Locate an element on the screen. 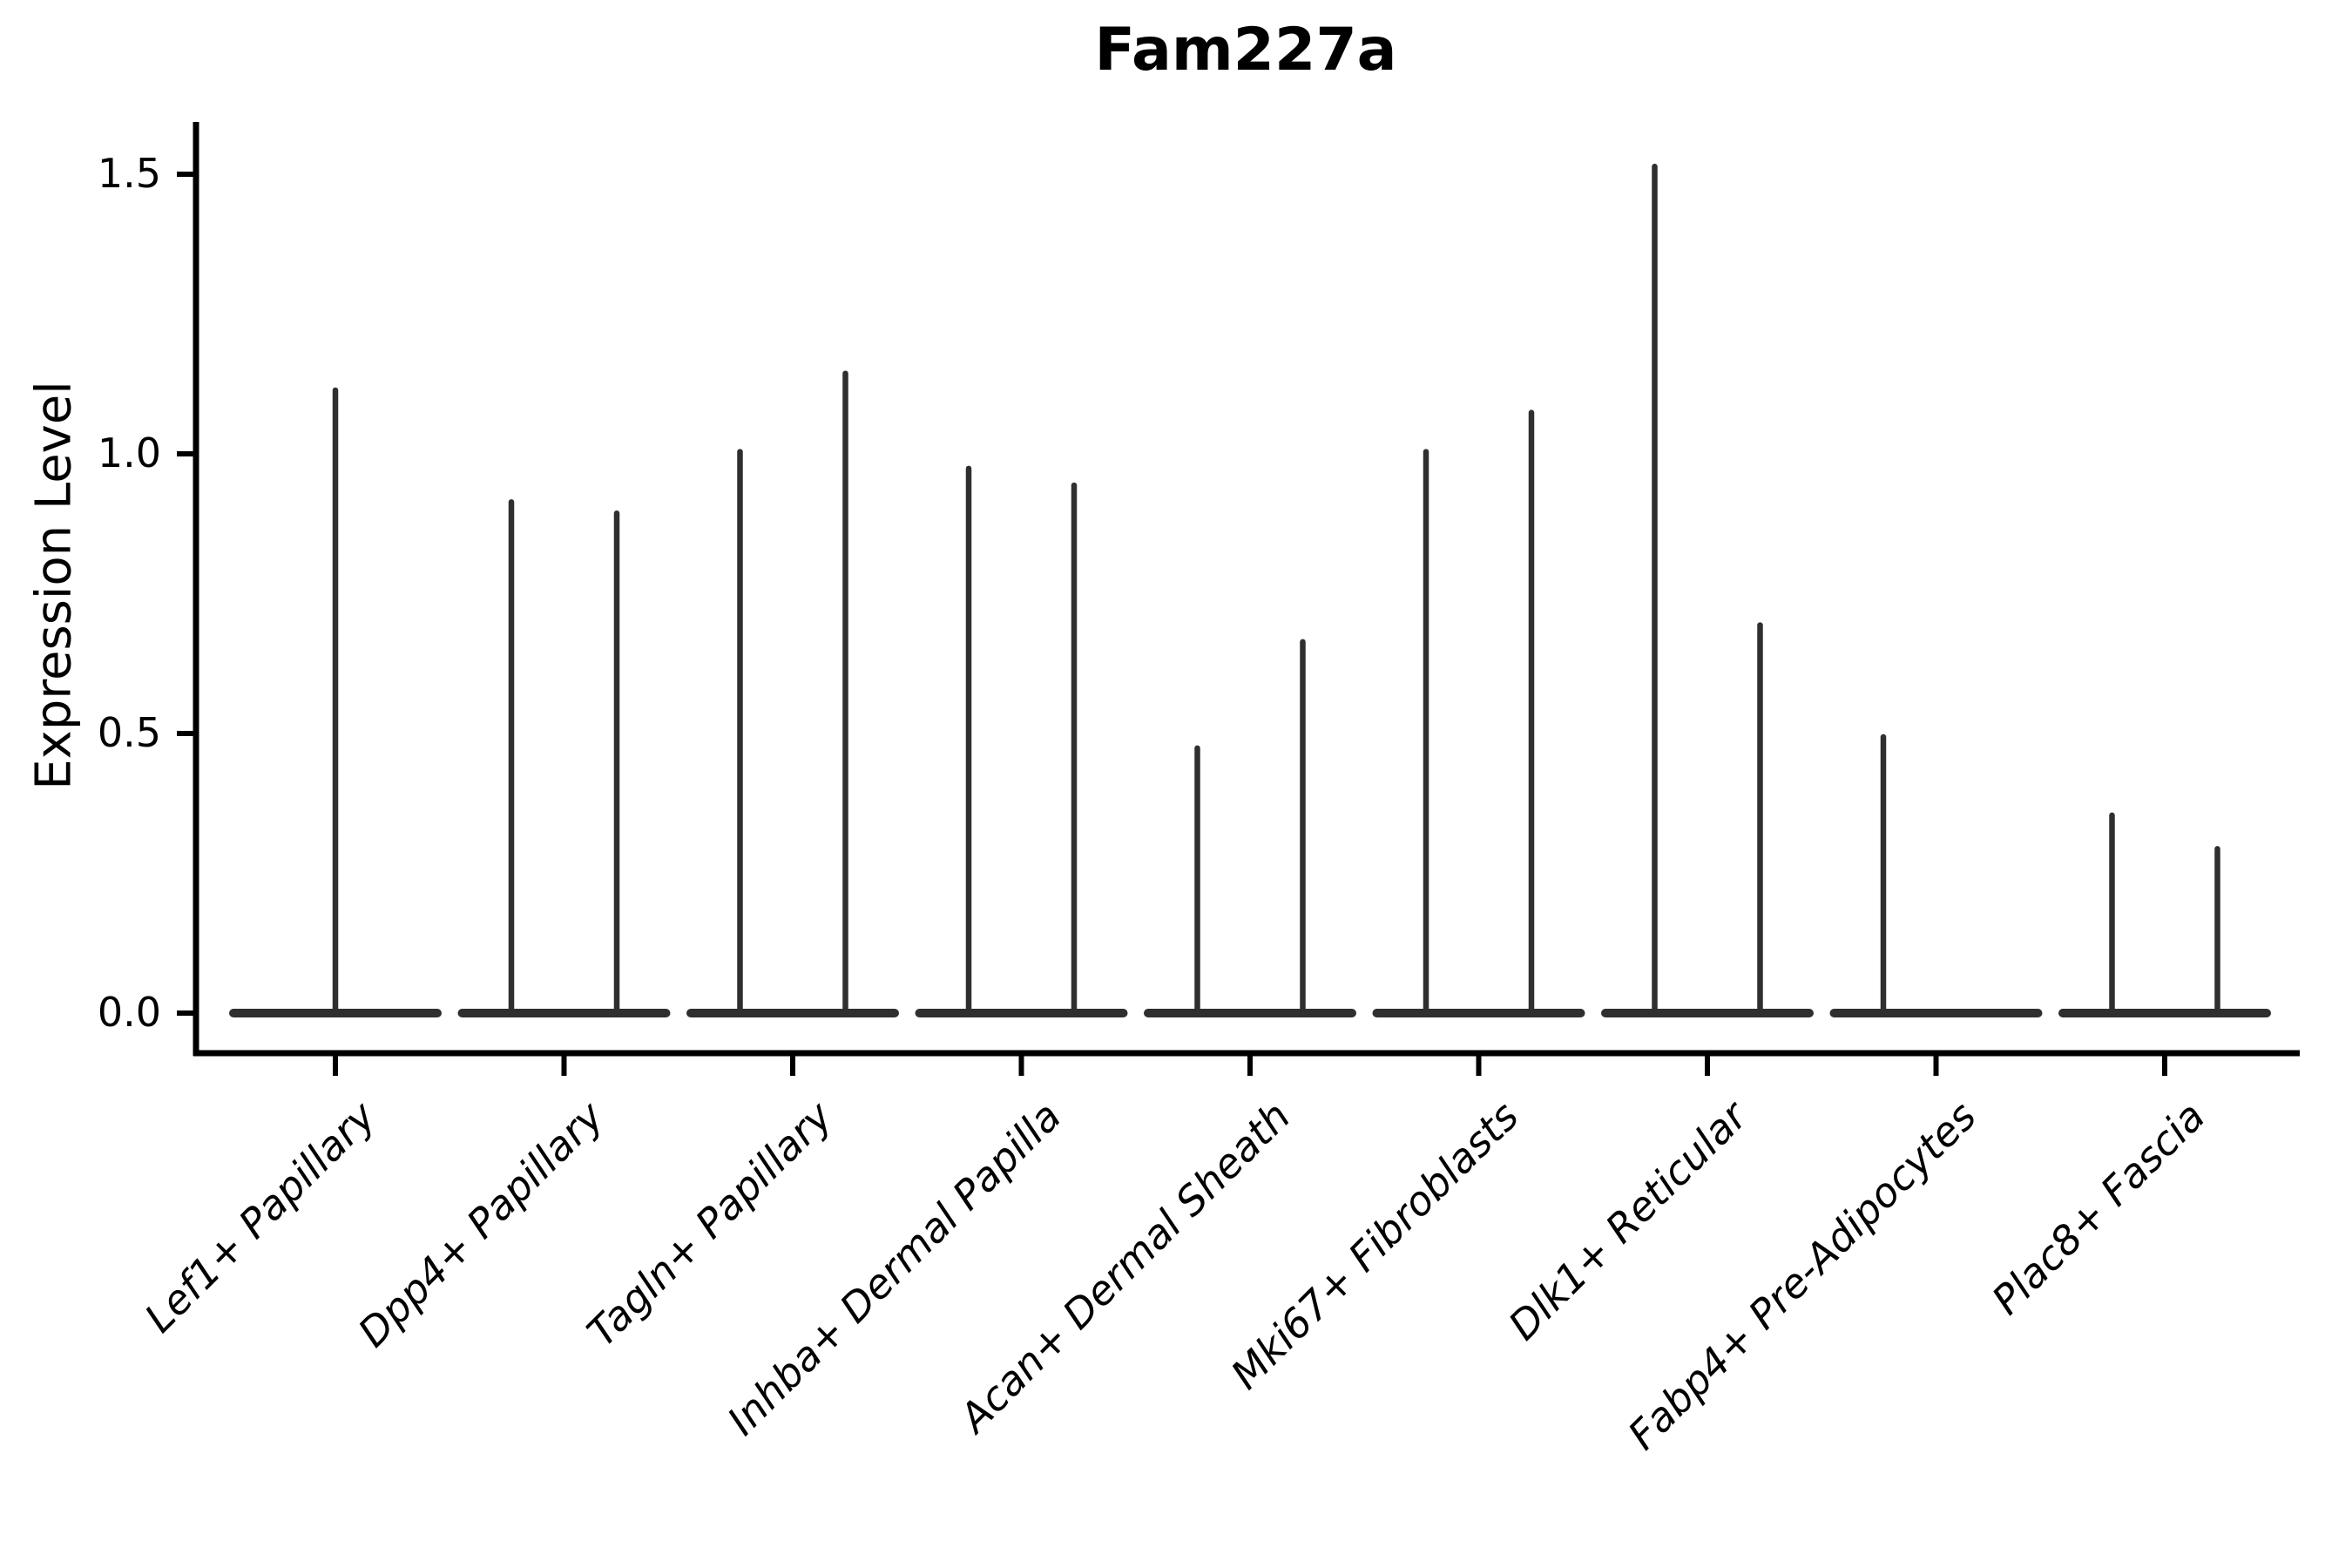  y-tick-label: 0.5 is located at coordinates (129, 732).